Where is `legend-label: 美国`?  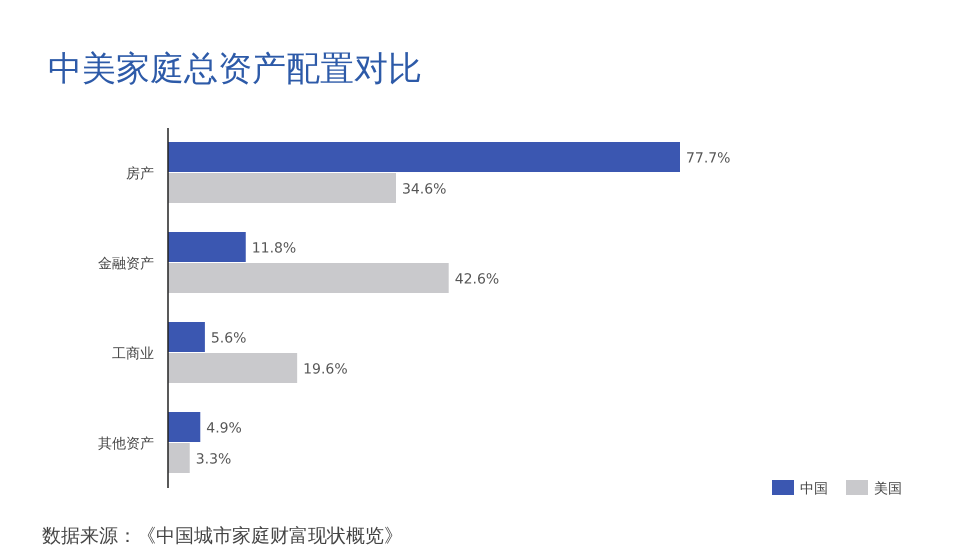 legend-label: 美国 is located at coordinates (888, 489).